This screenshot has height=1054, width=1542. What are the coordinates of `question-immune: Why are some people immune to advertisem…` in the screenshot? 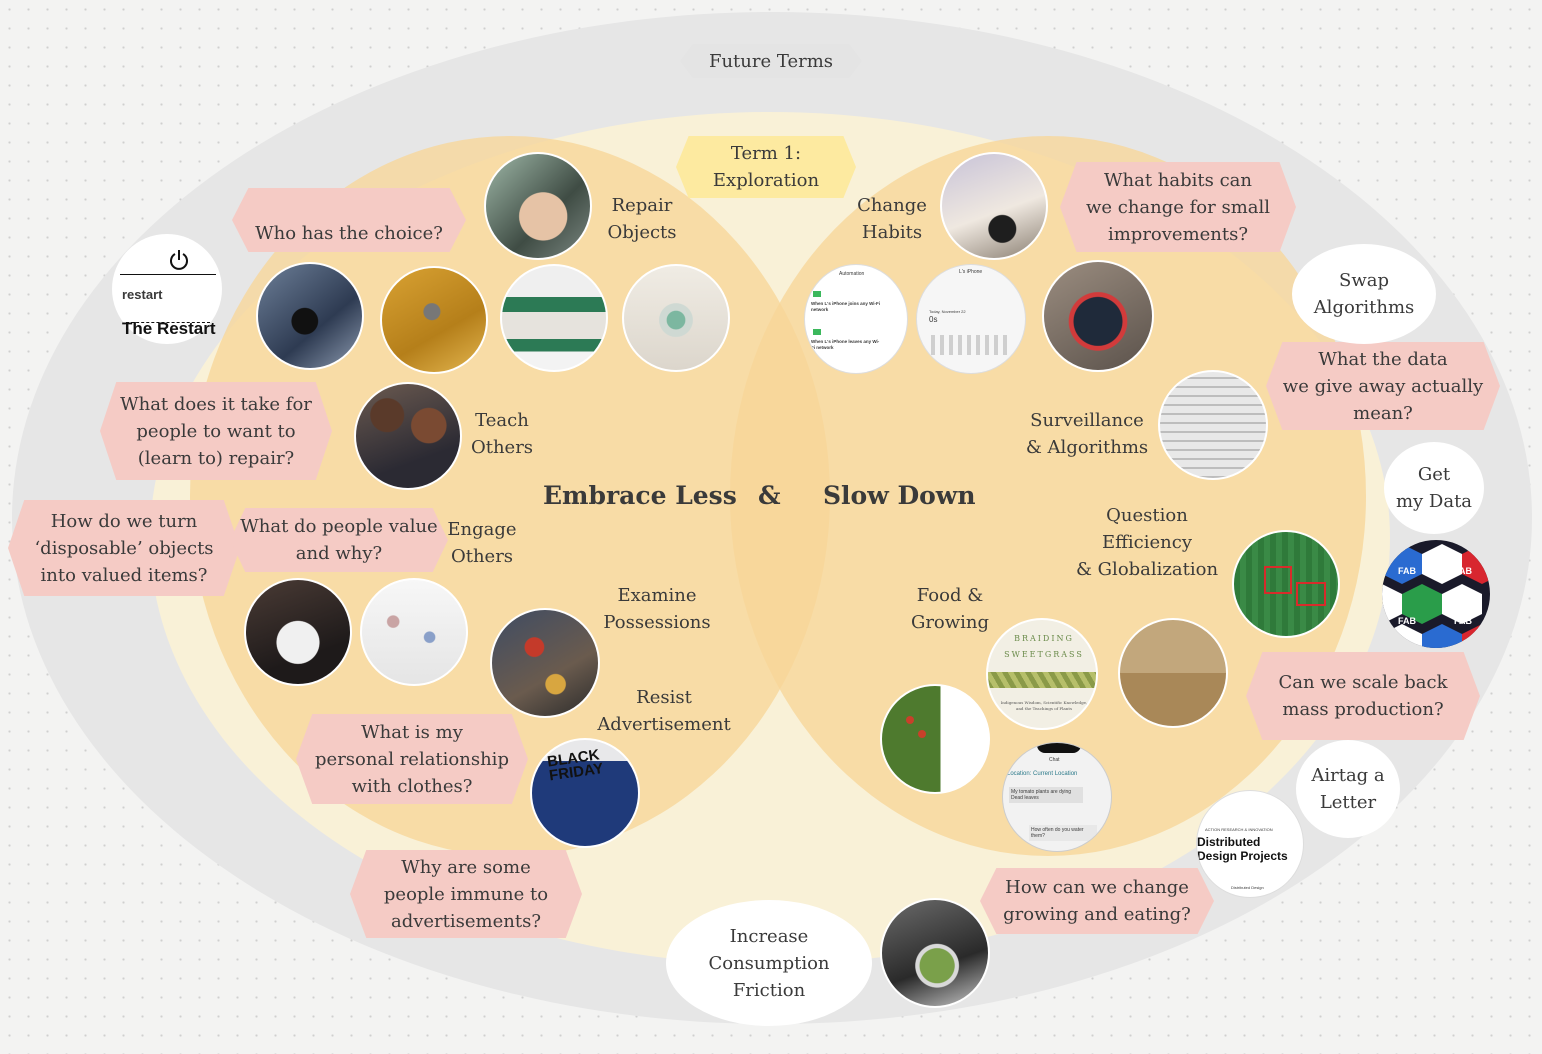 It's located at (466, 894).